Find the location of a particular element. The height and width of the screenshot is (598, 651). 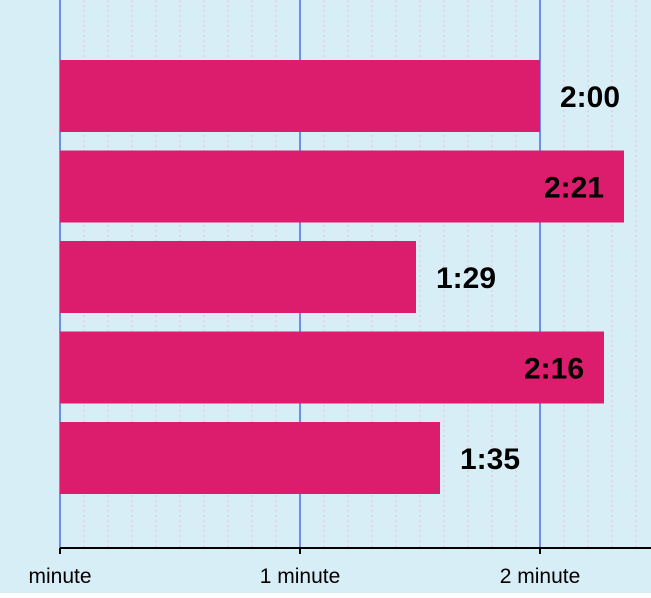

bar-value-label: 1:35 is located at coordinates (490, 459).